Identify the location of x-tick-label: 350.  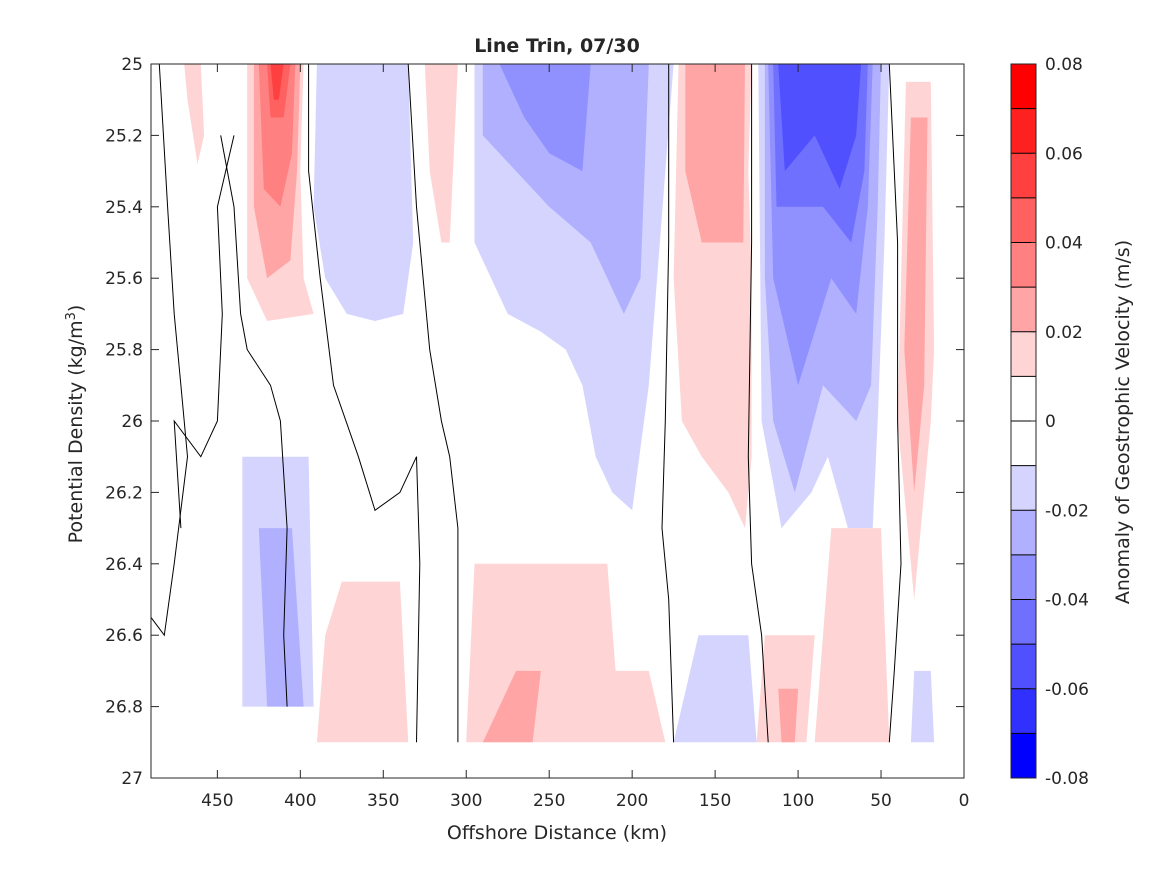
(383, 801).